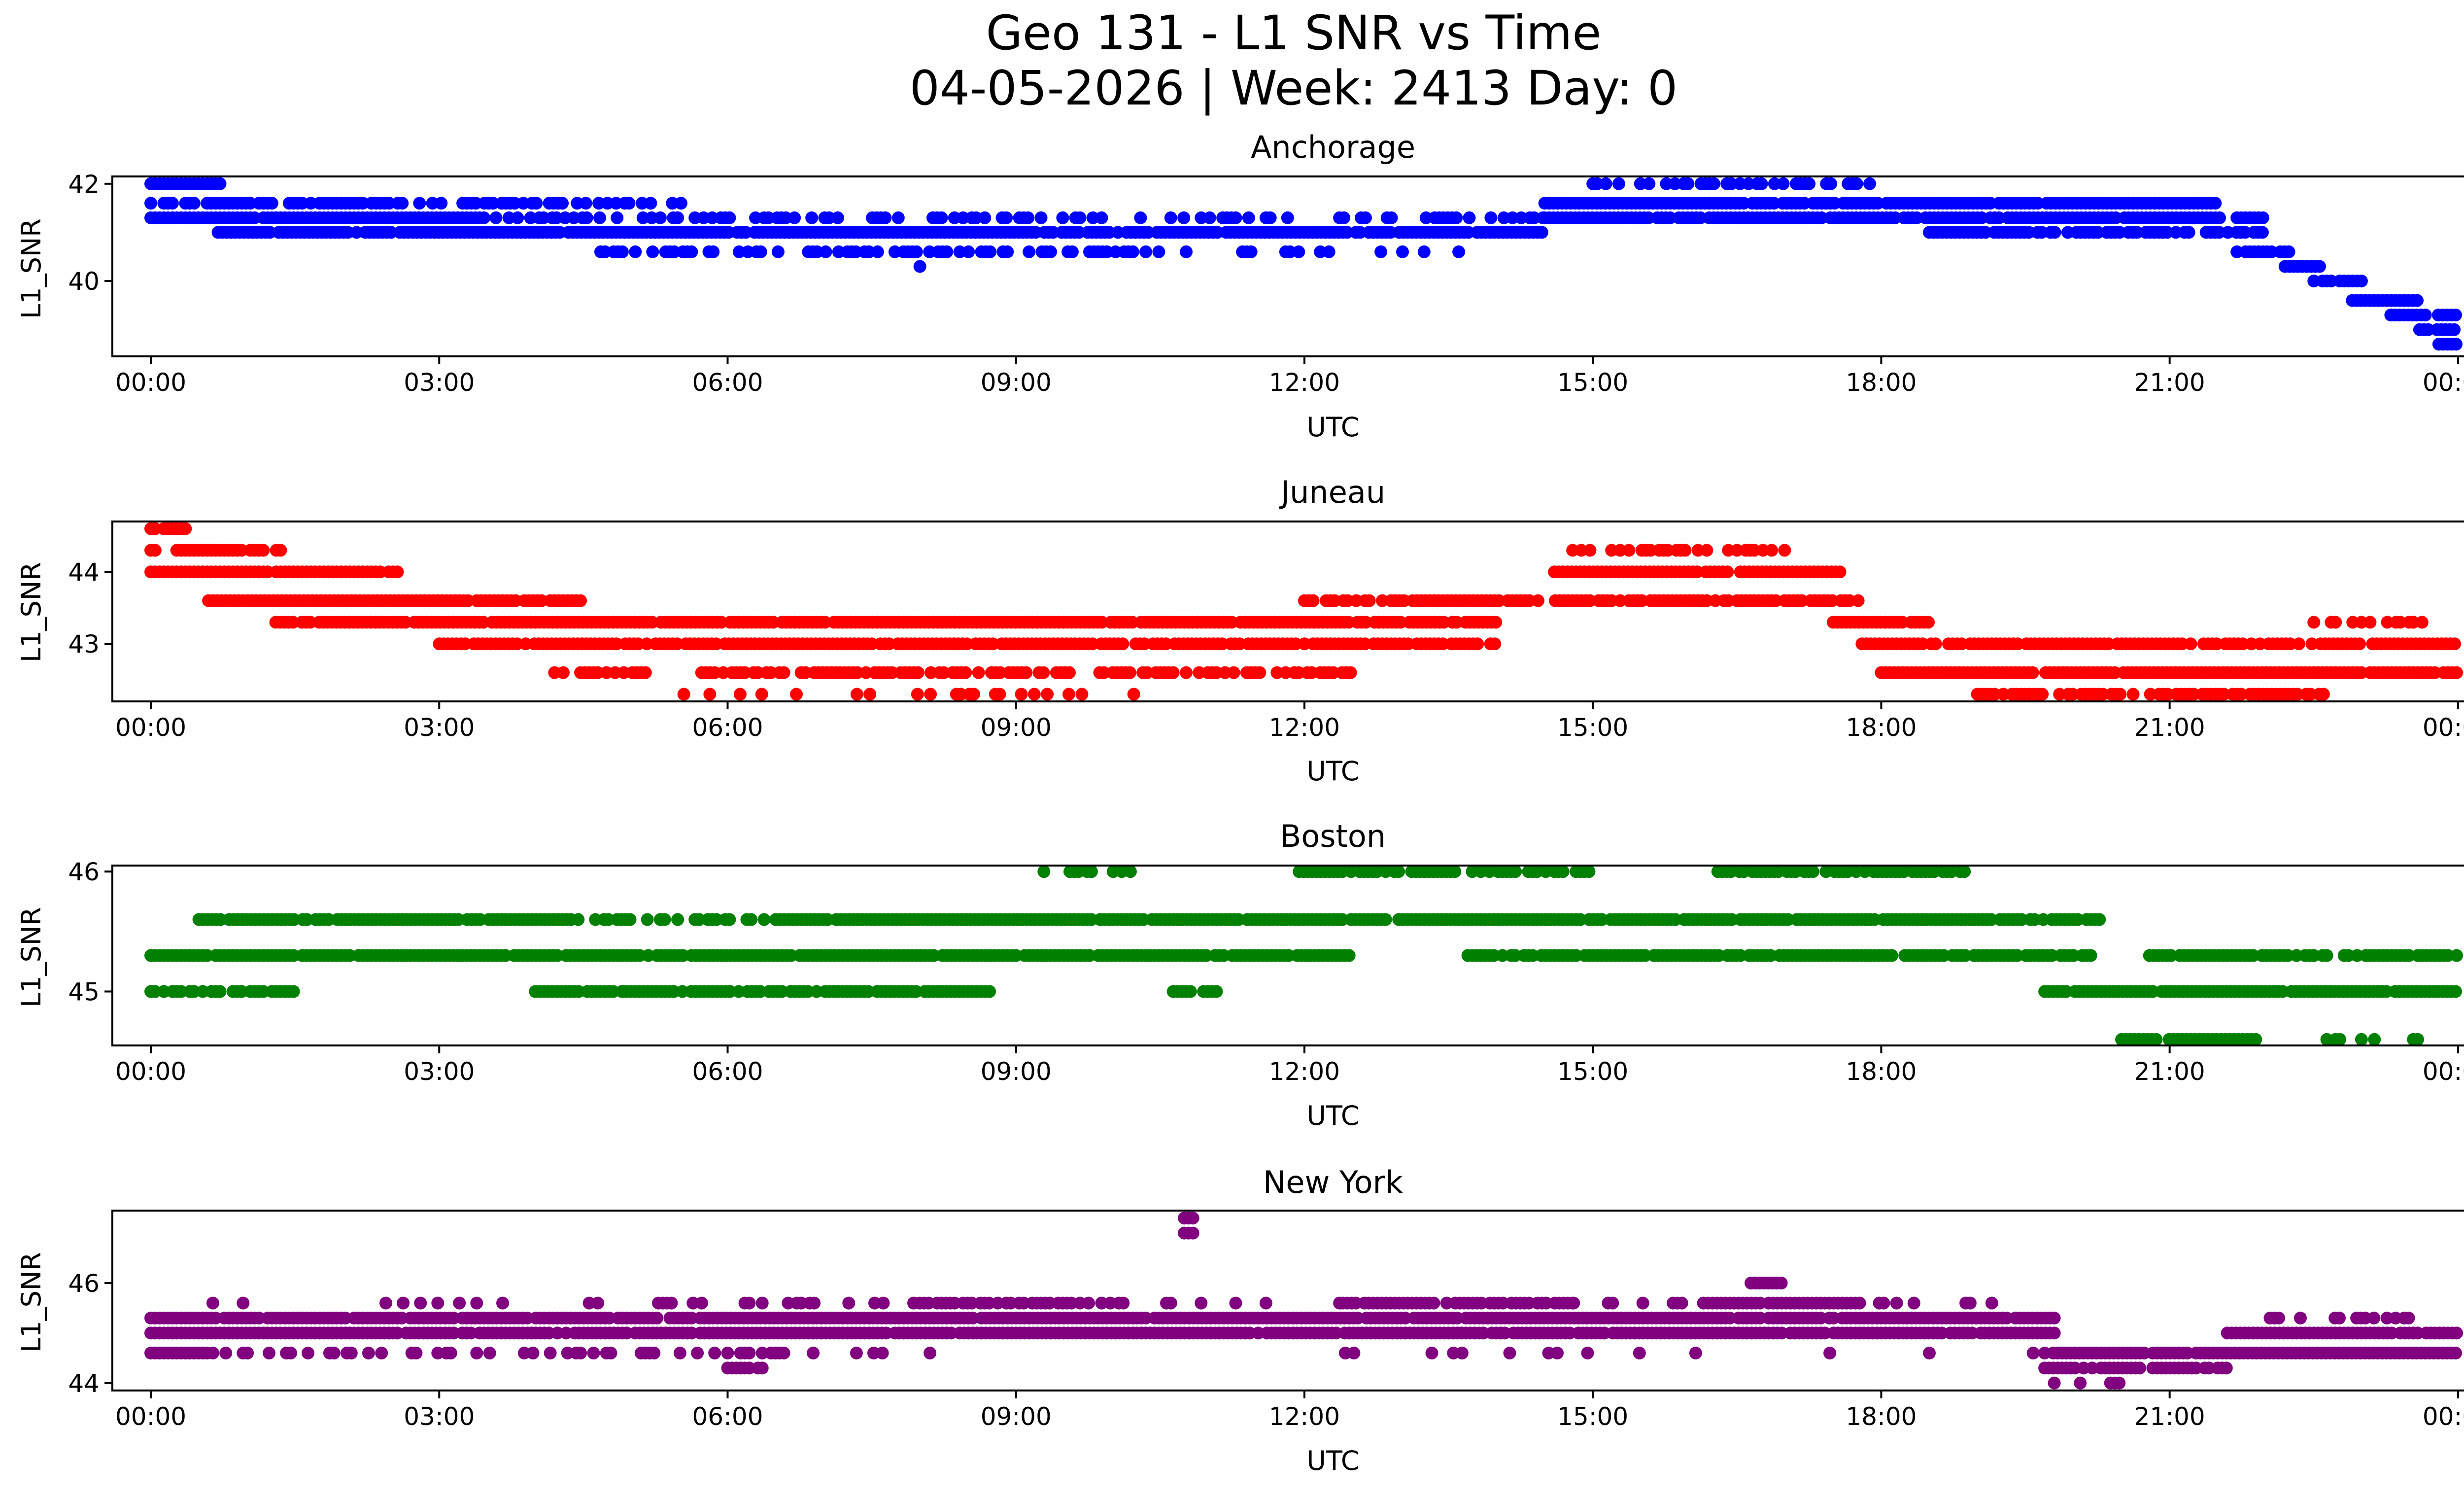 This screenshot has width=2464, height=1495. What do you see at coordinates (1294, 88) in the screenshot?
I see `figure-title-line-2: 04-05-2026 | Week: 2413 Day: 0` at bounding box center [1294, 88].